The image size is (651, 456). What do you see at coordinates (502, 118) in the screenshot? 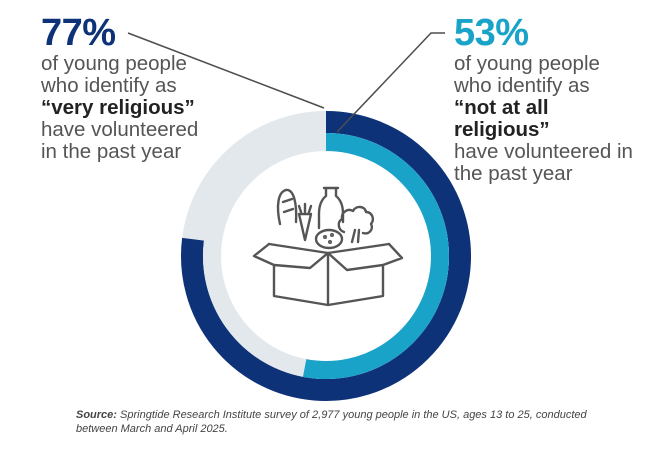
I see `group-label-not-religious: “not at all religious”` at bounding box center [502, 118].